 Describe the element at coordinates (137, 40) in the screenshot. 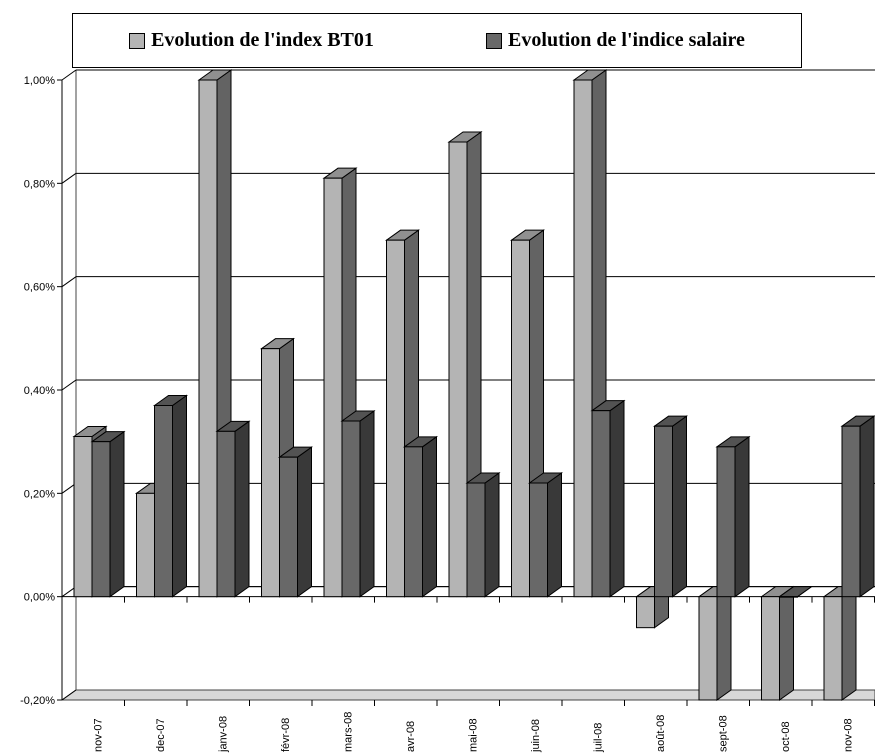

I see `legend-swatch-bt01` at that location.